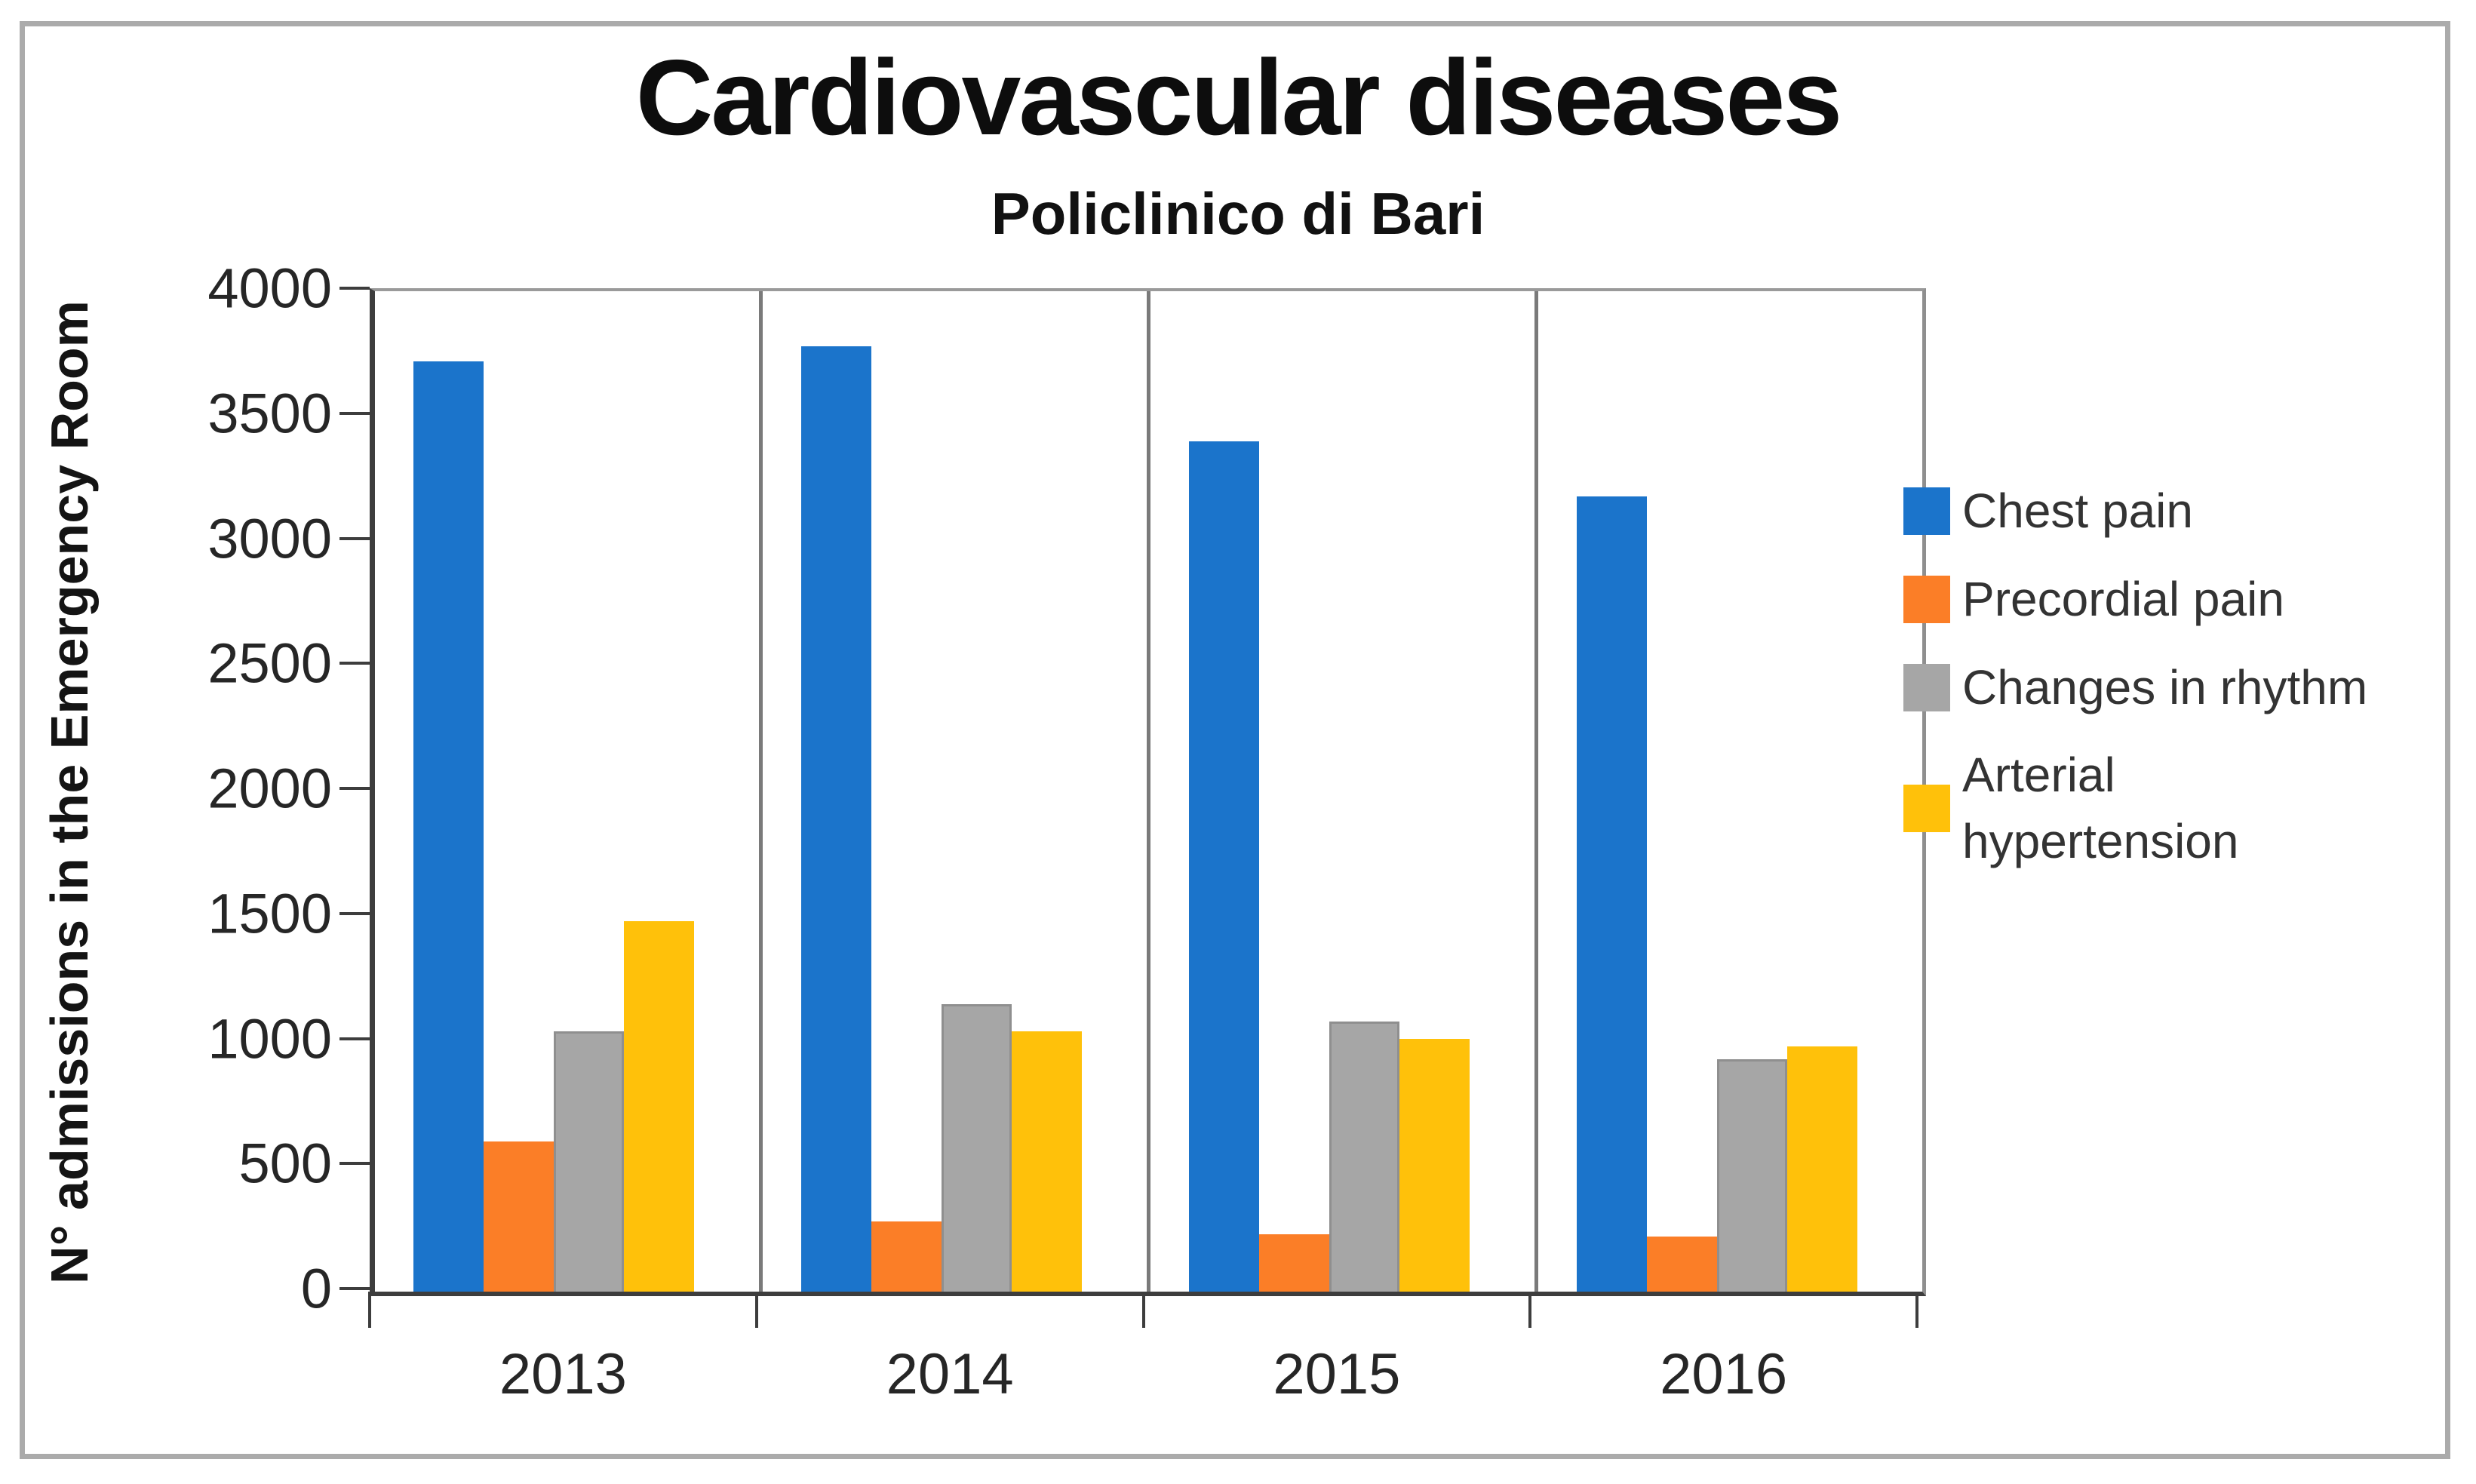  What do you see at coordinates (950, 1374) in the screenshot?
I see `x-label-2014: 2014` at bounding box center [950, 1374].